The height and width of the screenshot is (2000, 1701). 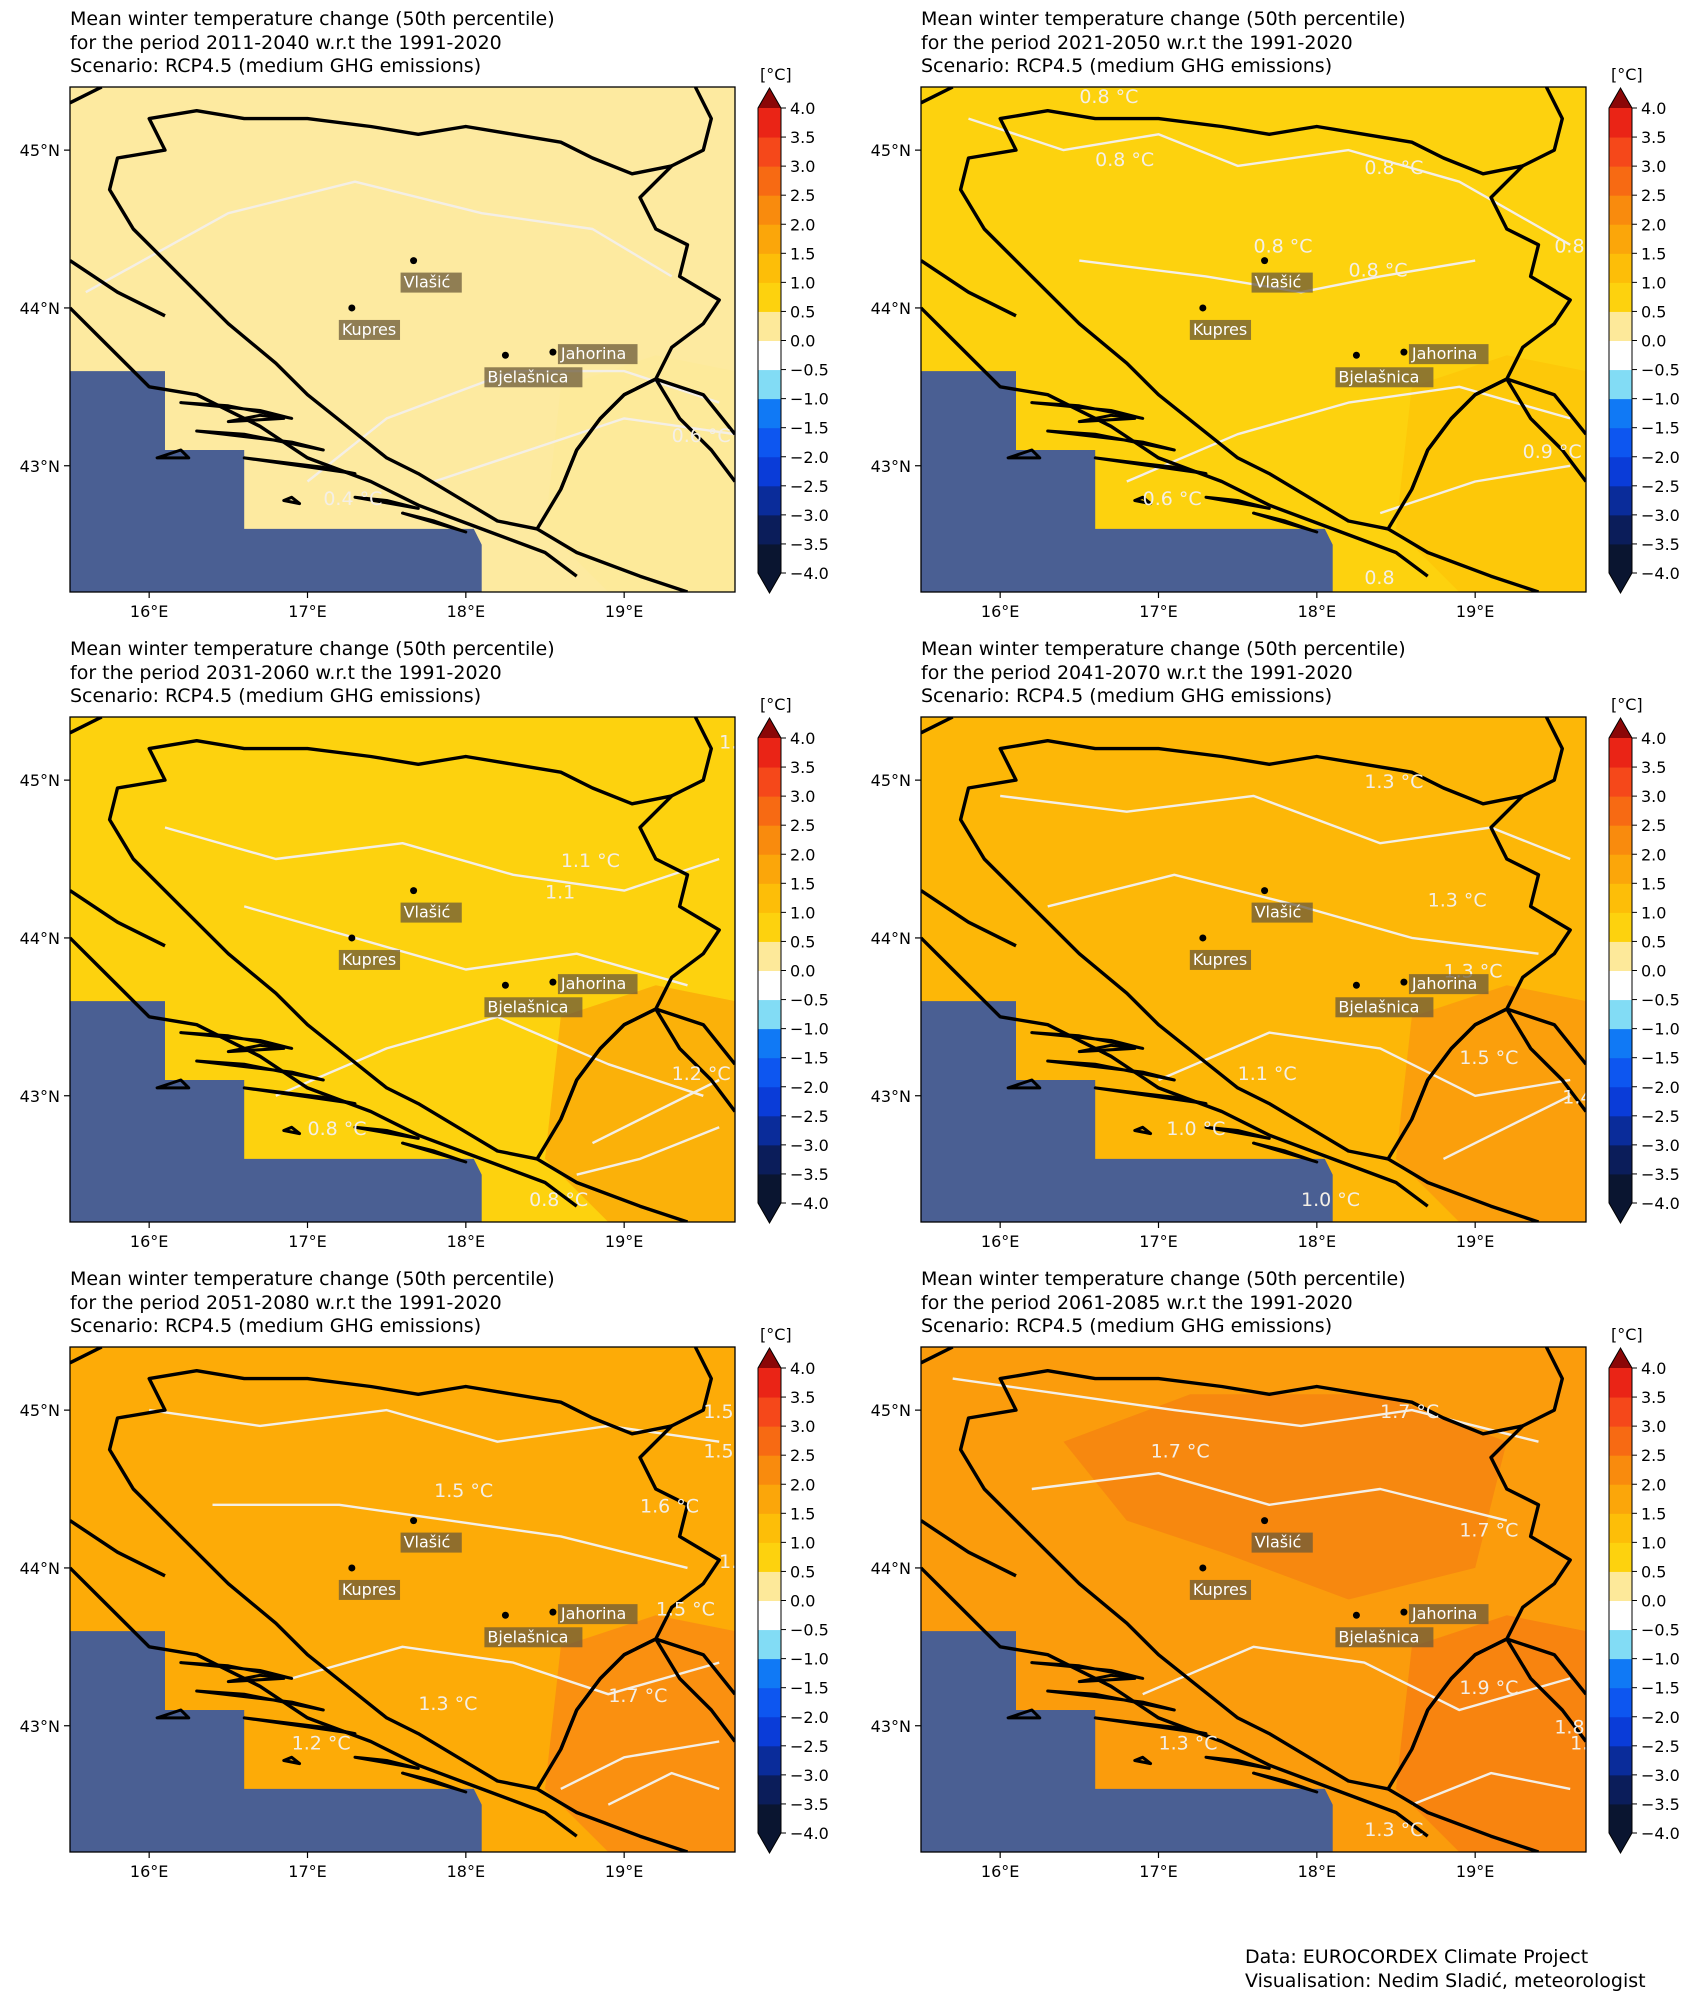 What do you see at coordinates (776, 704) in the screenshot?
I see `colorbar-unit: [°C]` at bounding box center [776, 704].